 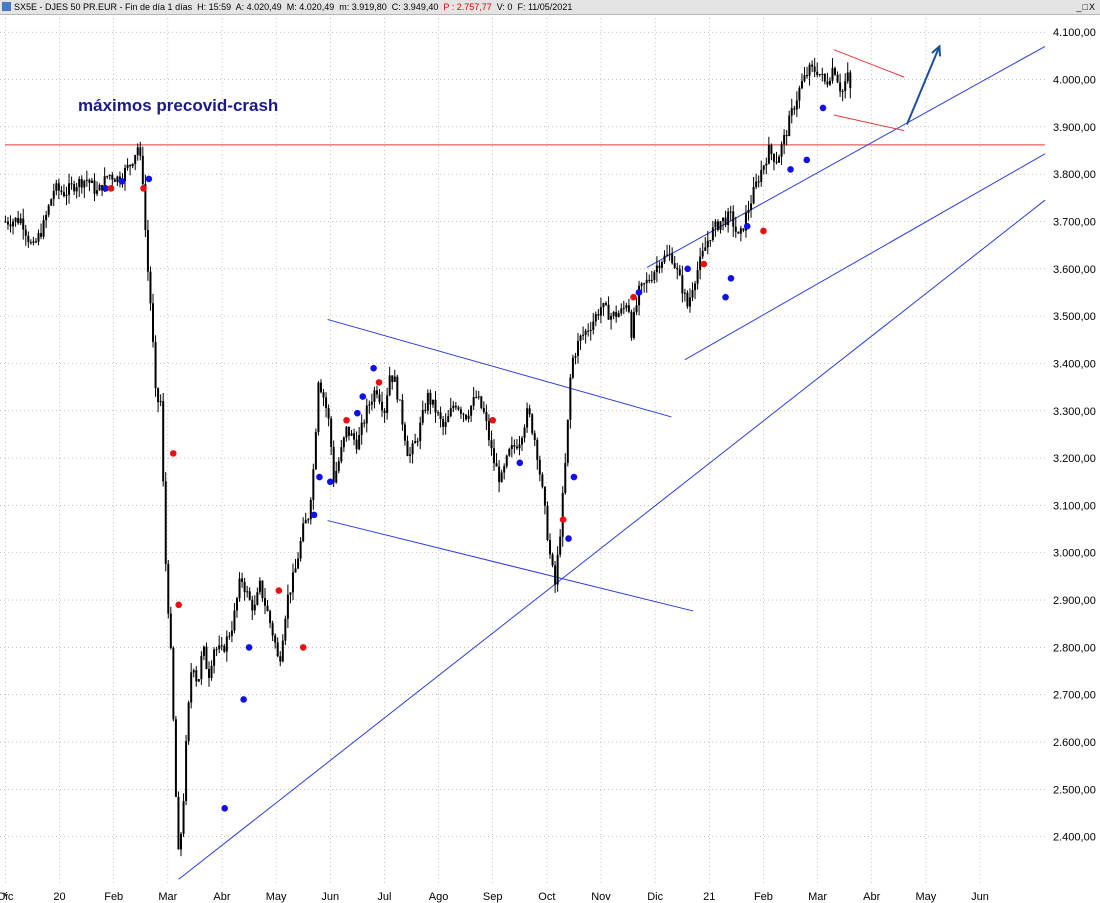 What do you see at coordinates (59, 897) in the screenshot?
I see `x-tick-label: 20` at bounding box center [59, 897].